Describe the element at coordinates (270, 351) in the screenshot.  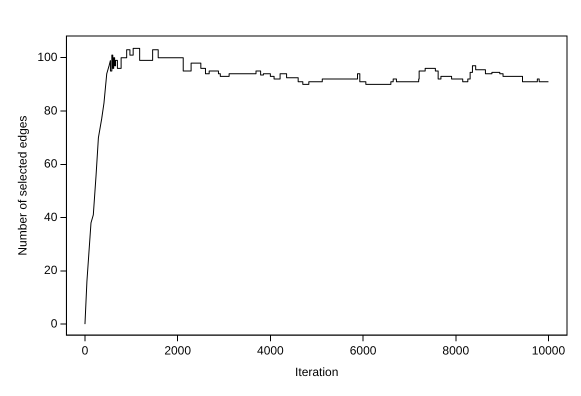
I see `x-tick-label: 4000` at that location.